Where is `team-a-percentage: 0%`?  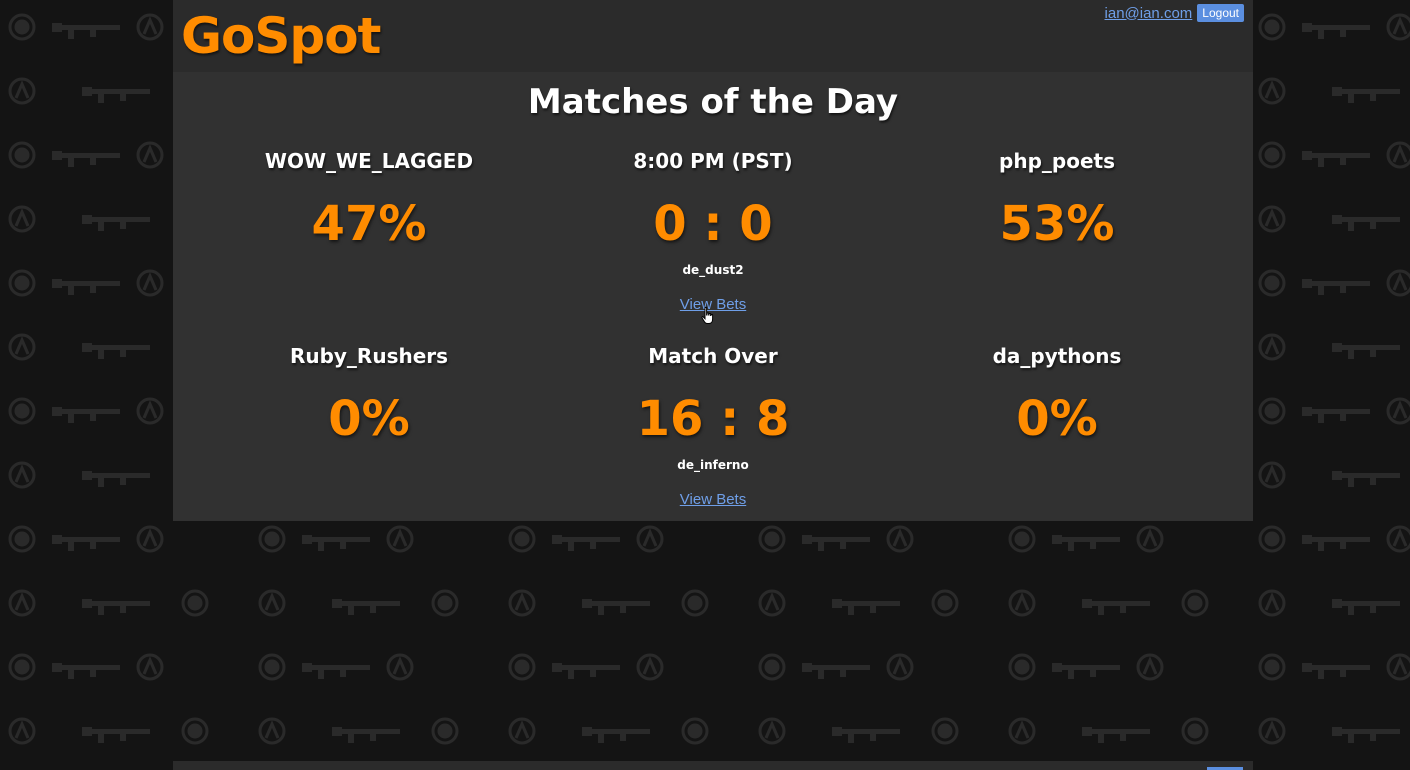 team-a-percentage: 0% is located at coordinates (369, 419).